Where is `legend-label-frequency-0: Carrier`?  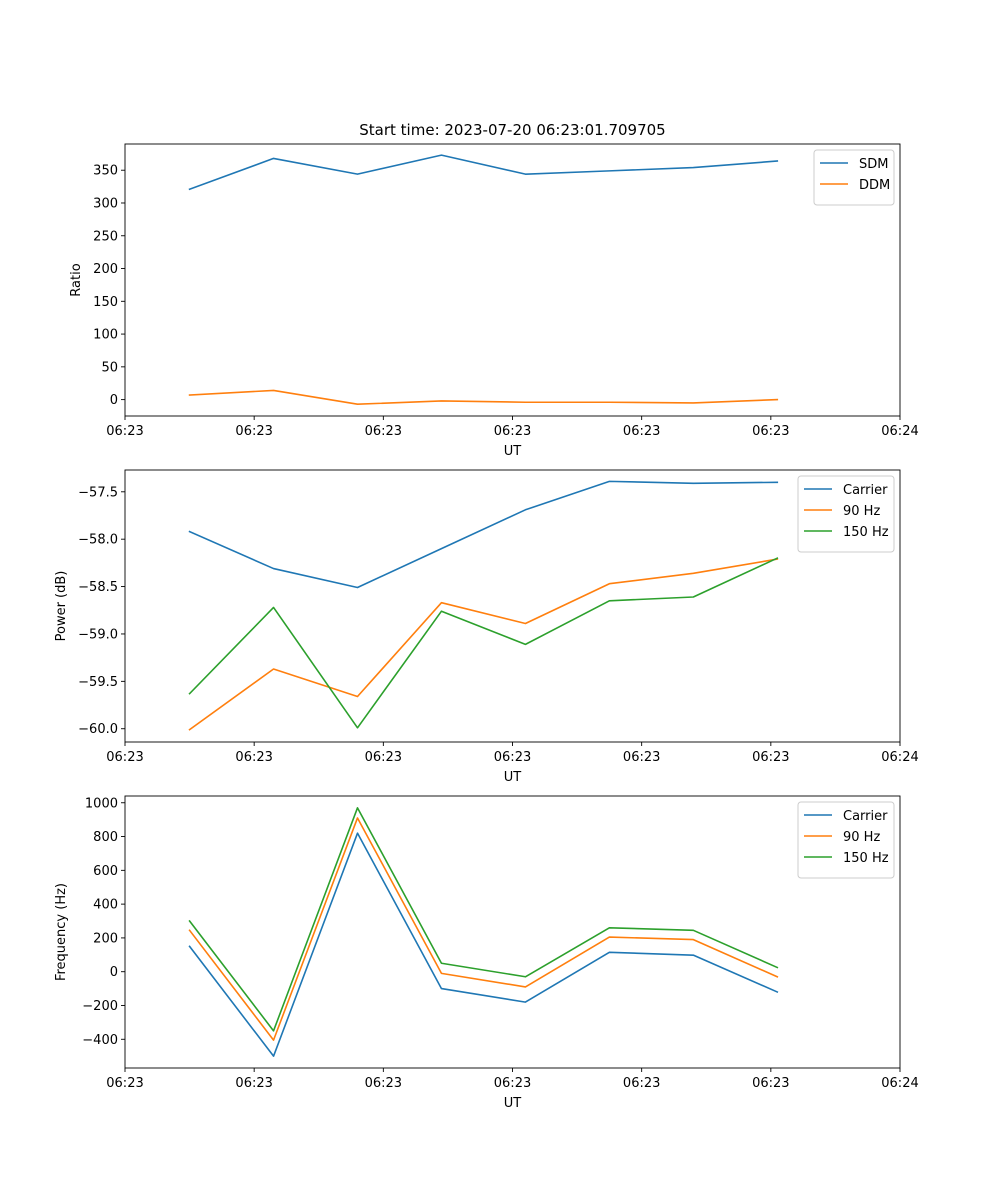
legend-label-frequency-0: Carrier is located at coordinates (865, 816).